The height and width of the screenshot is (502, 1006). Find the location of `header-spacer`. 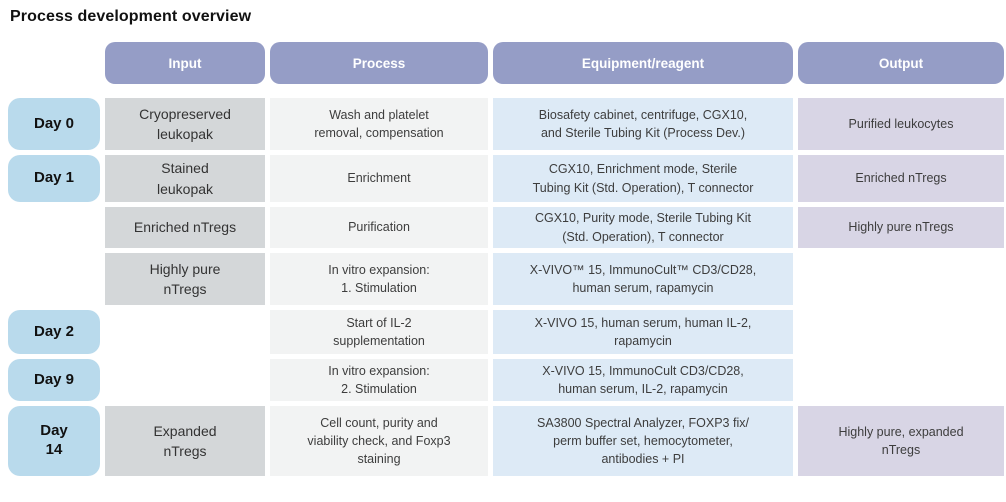

header-spacer is located at coordinates (54, 63).